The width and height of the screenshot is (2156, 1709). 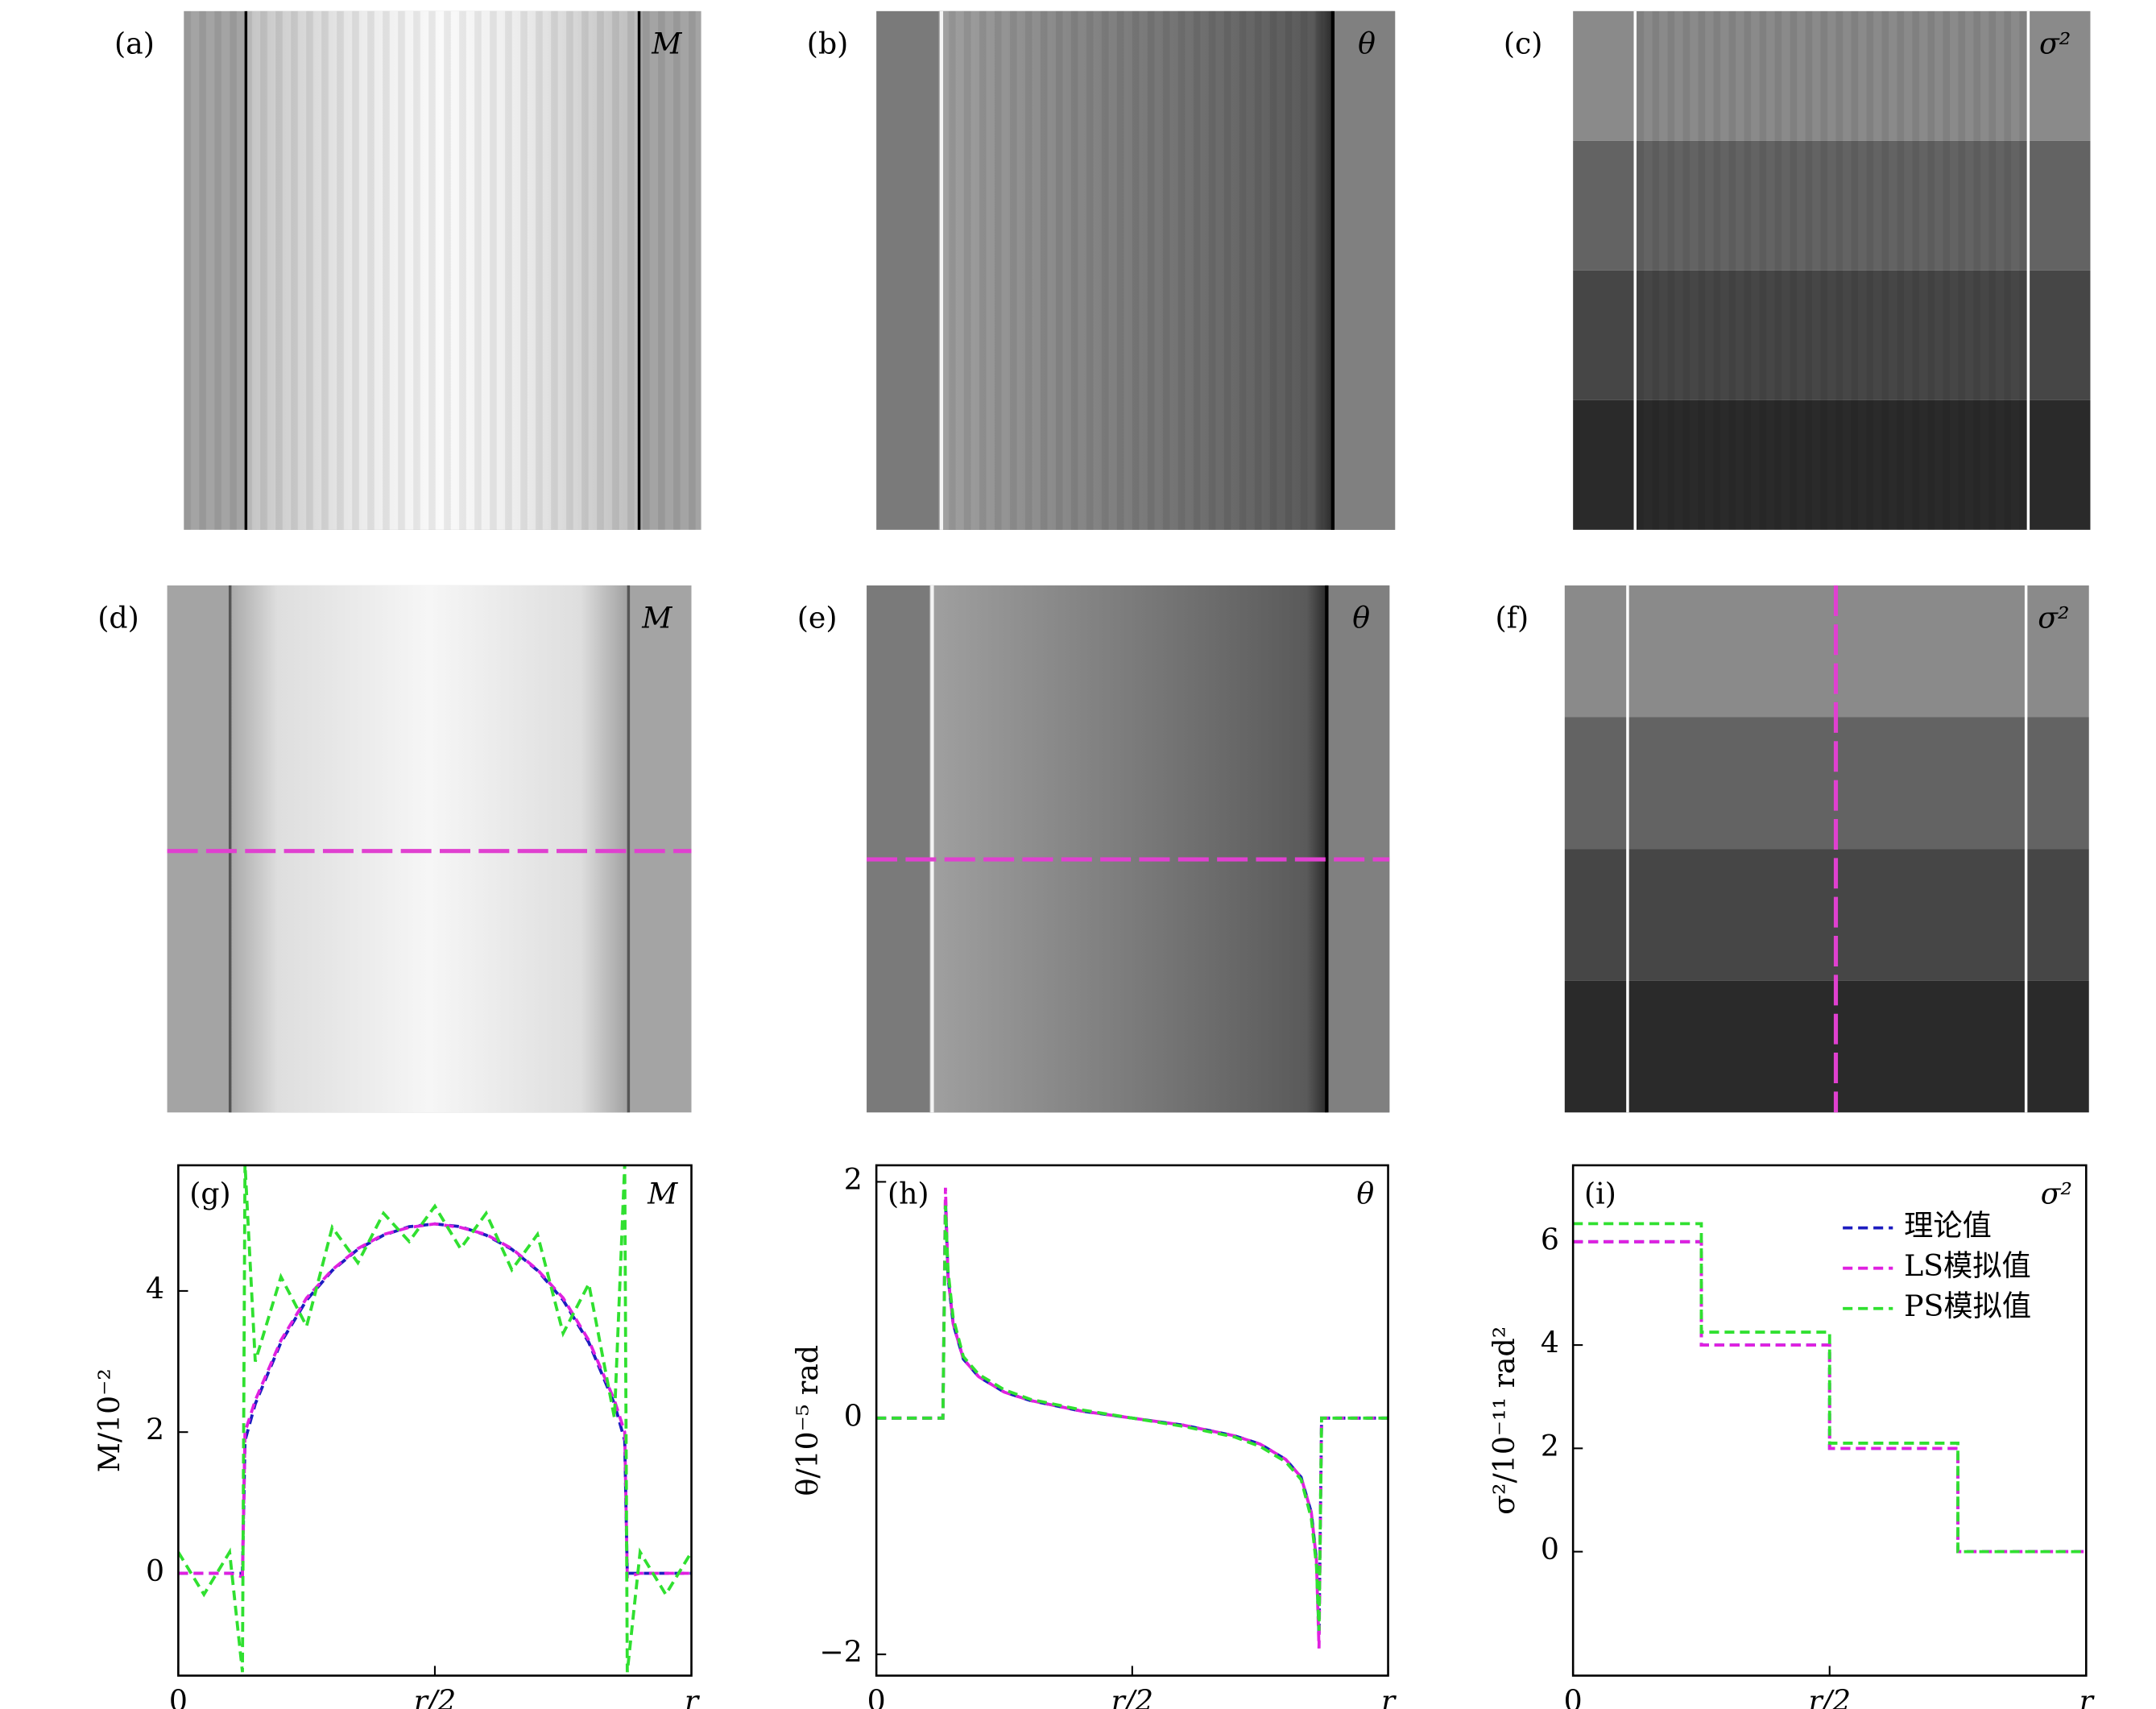 I want to click on panel-label: (c), so click(x=1523, y=43).